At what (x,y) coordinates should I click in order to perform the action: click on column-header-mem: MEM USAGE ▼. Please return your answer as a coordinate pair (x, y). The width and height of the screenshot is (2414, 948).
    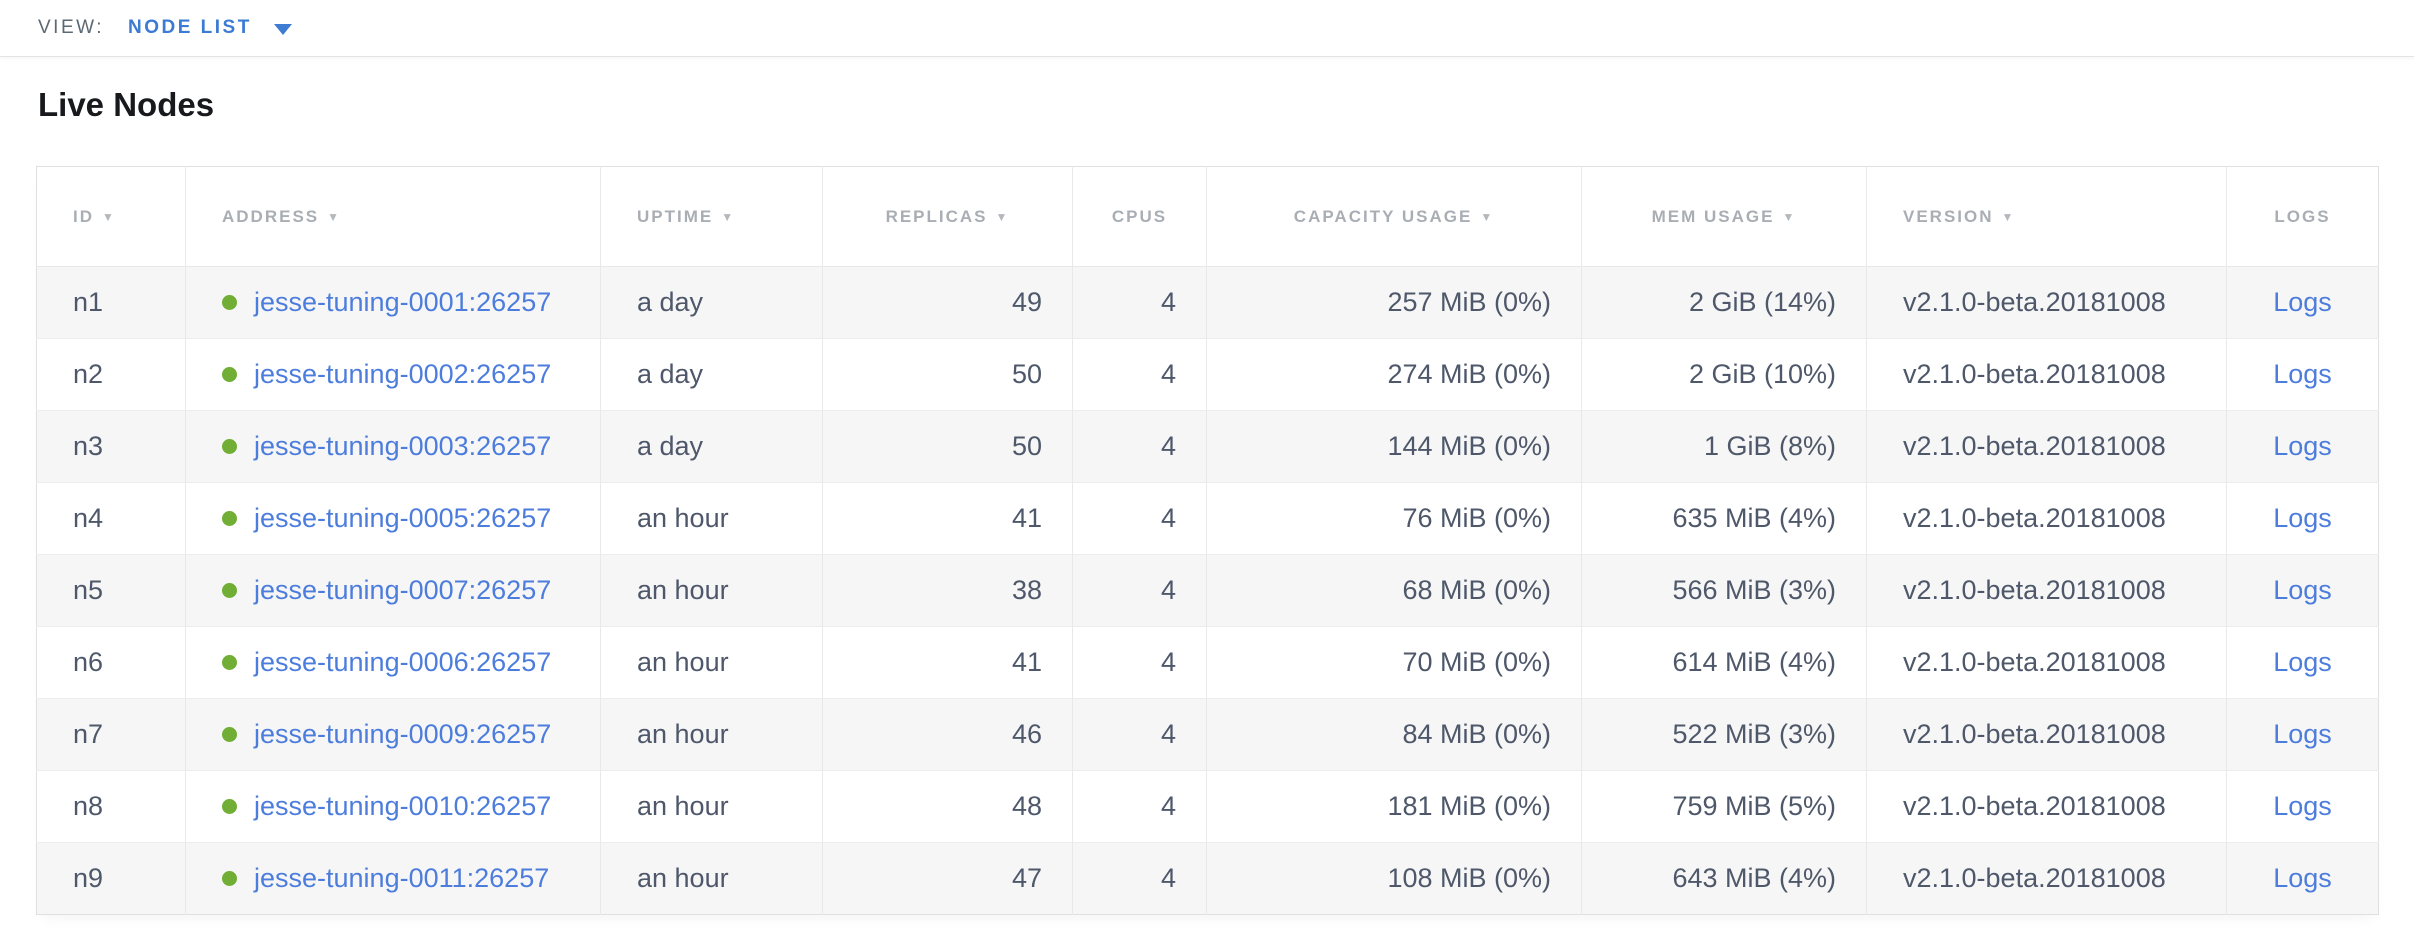
    Looking at the image, I should click on (1724, 216).